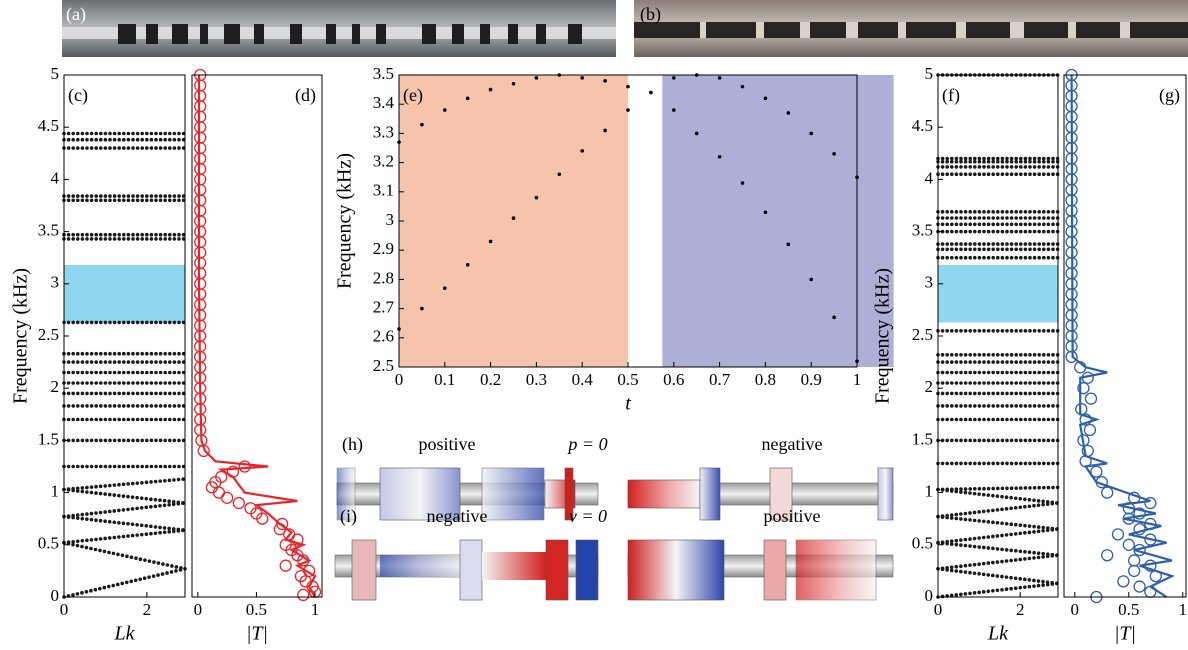  I want to click on panel: 0 0.5 1 |T| (d), so click(257, 356).